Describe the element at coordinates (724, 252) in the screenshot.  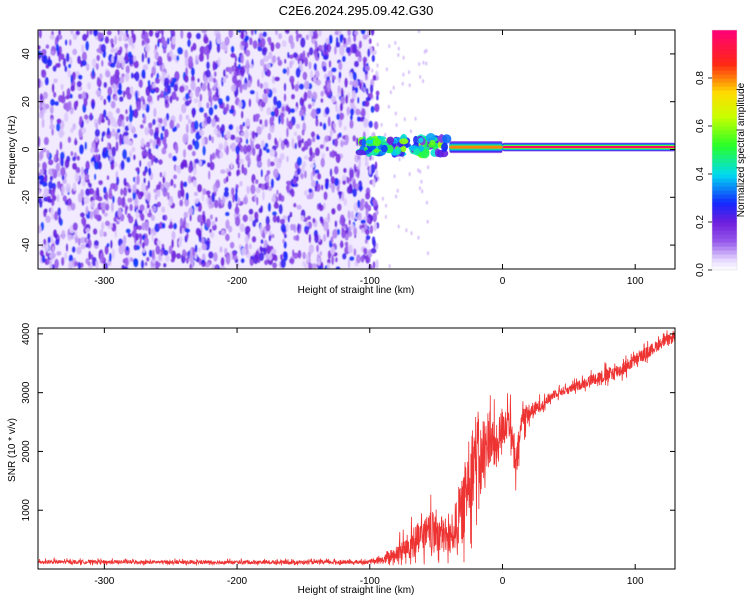
I see `colorbar-step` at that location.